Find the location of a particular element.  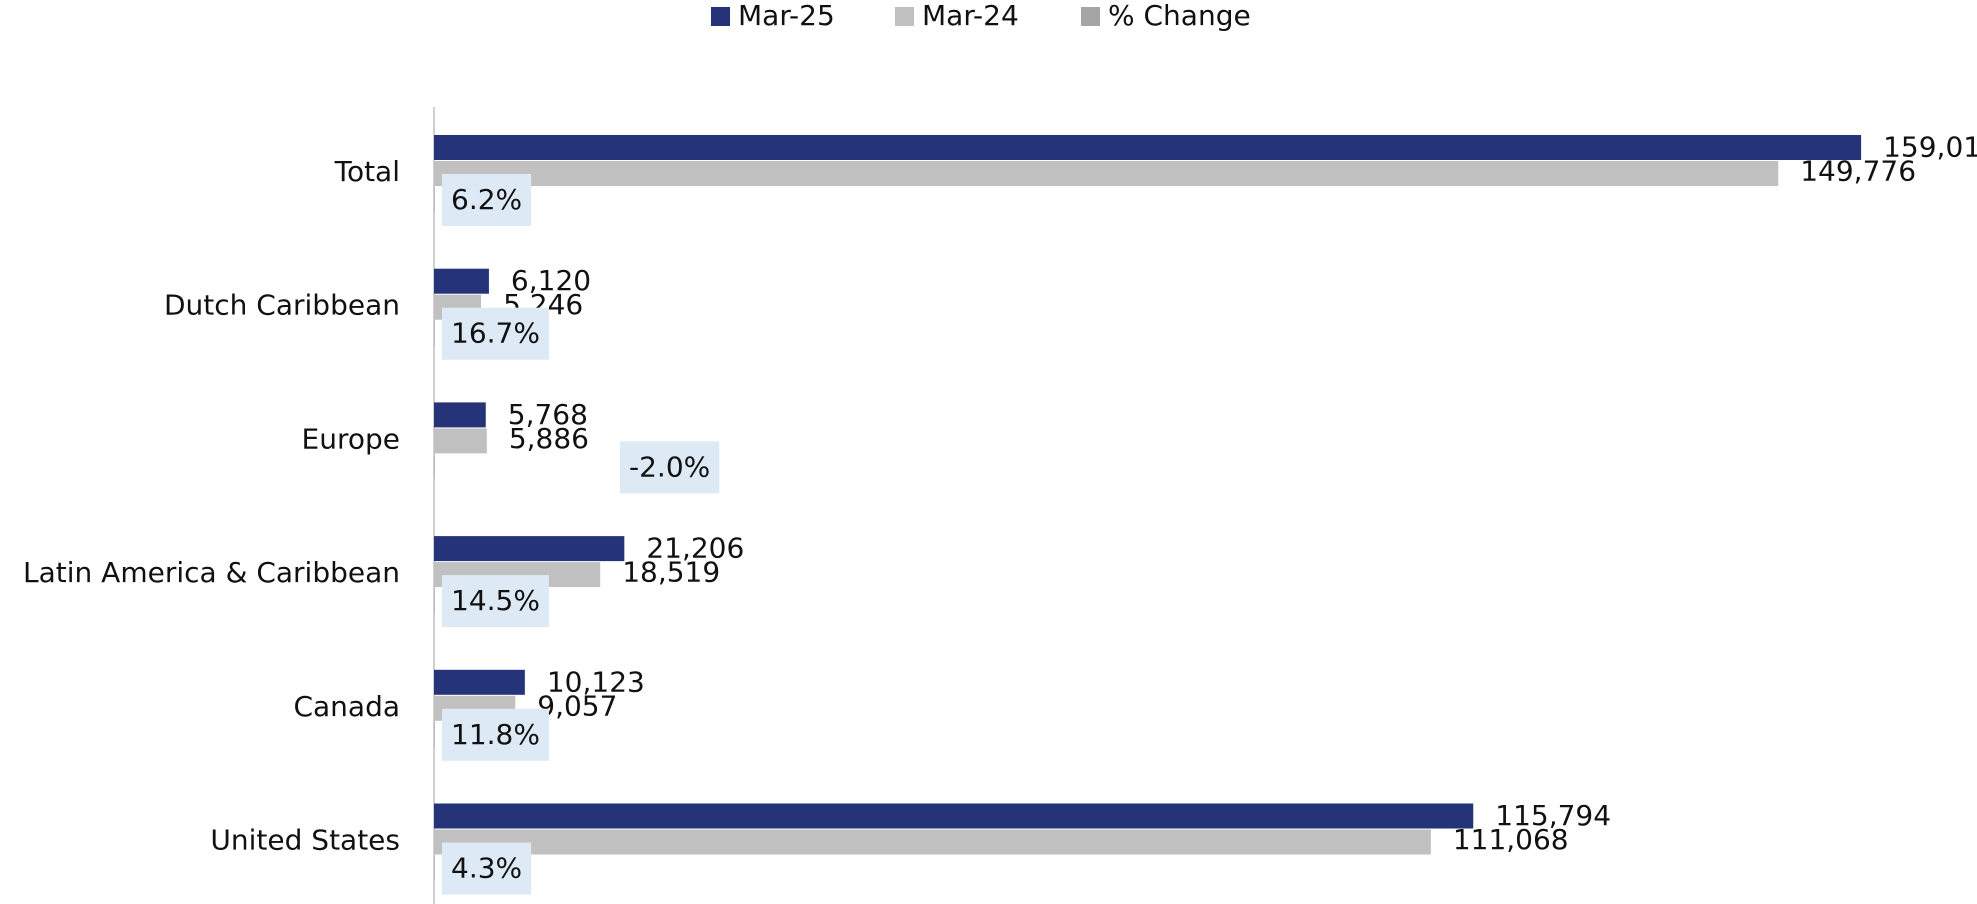

value-label: 16.7% is located at coordinates (495, 333).